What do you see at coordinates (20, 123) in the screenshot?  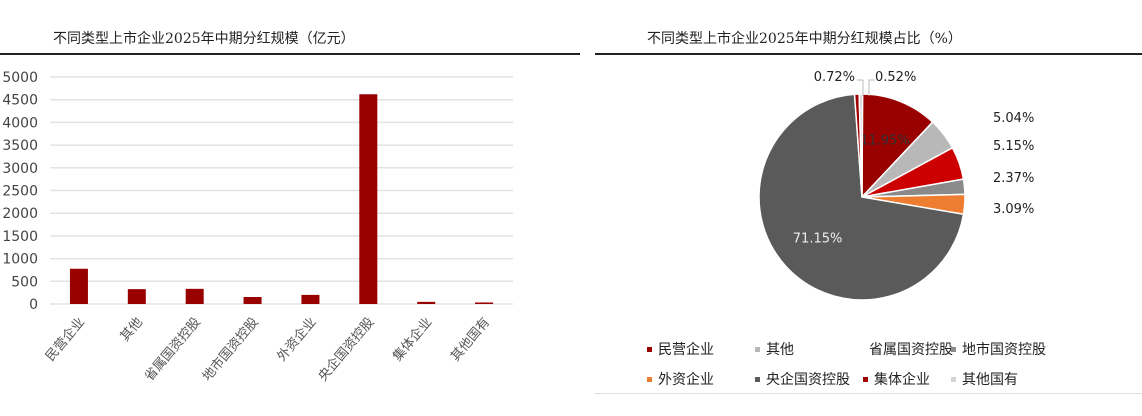 I see `y-tick-label: 4000` at bounding box center [20, 123].